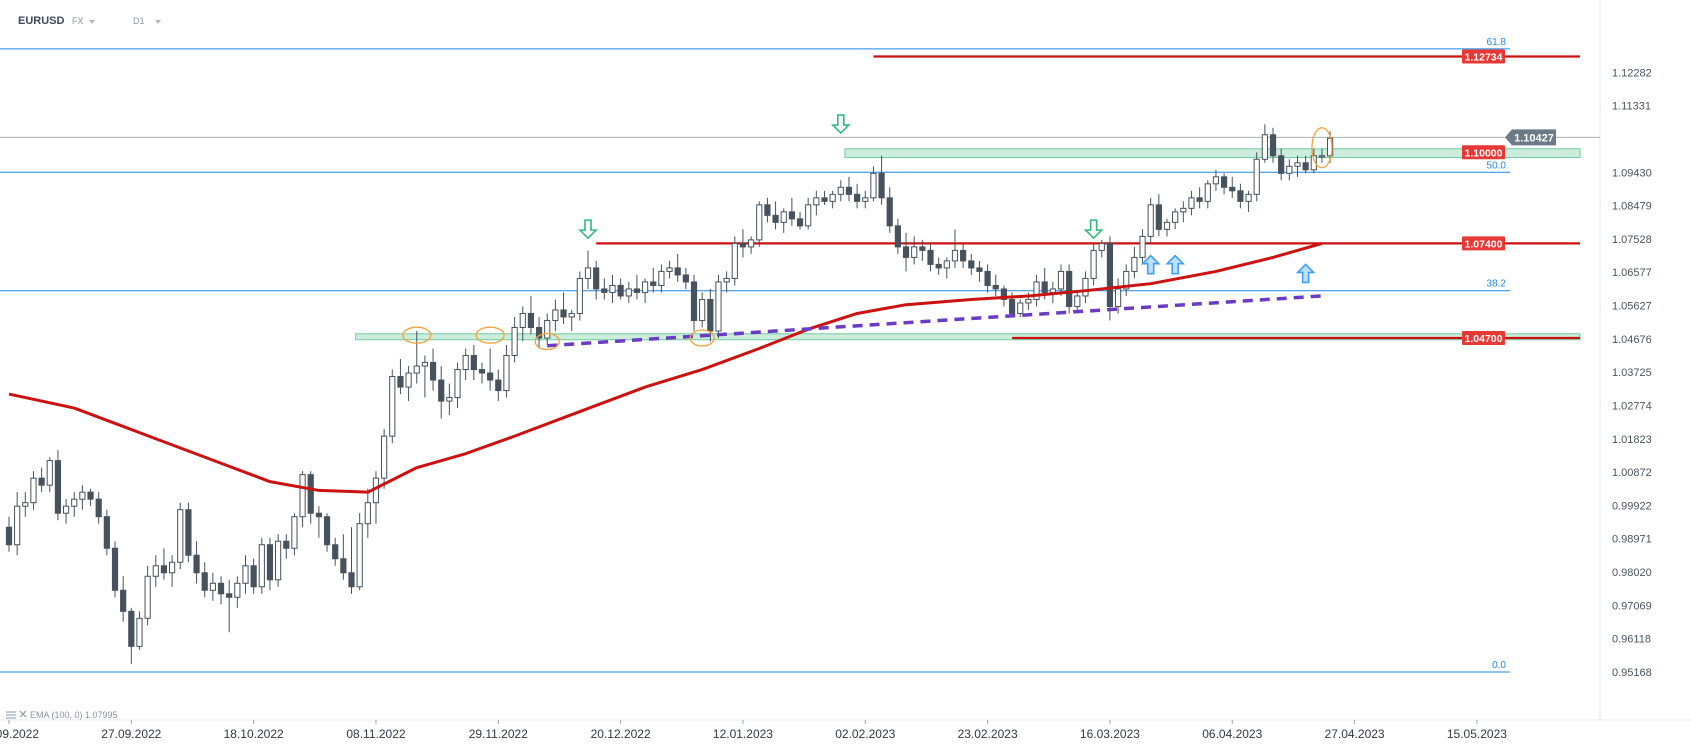 This screenshot has width=1691, height=749. Describe the element at coordinates (23, 714) in the screenshot. I see `close-icon` at that location.